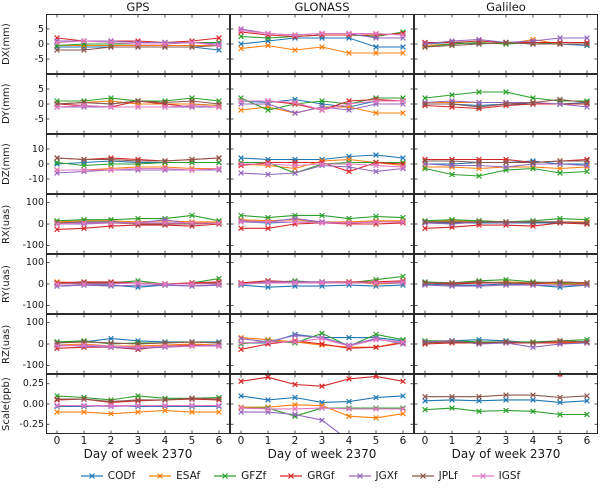  I want to click on panel-Galileo-RZ(uas), so click(506, 344).